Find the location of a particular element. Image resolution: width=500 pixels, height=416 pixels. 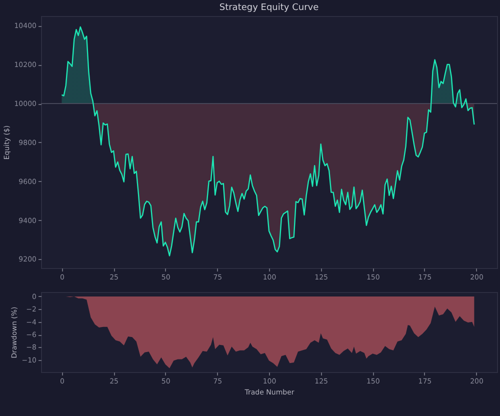

chart-title: Strategy Equity Curve is located at coordinates (269, 8).